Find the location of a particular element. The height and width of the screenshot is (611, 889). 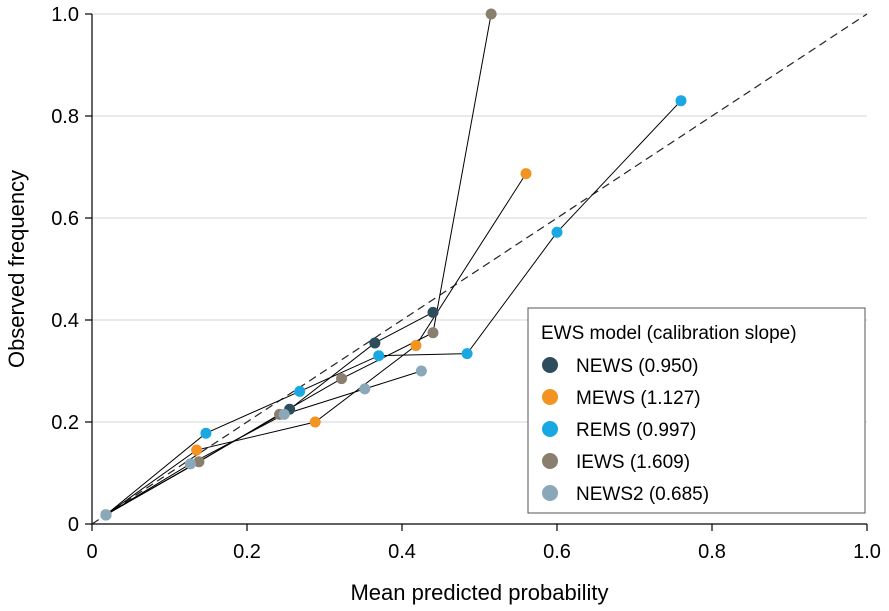

x-axis-title: Mean predicted probability is located at coordinates (479, 592).